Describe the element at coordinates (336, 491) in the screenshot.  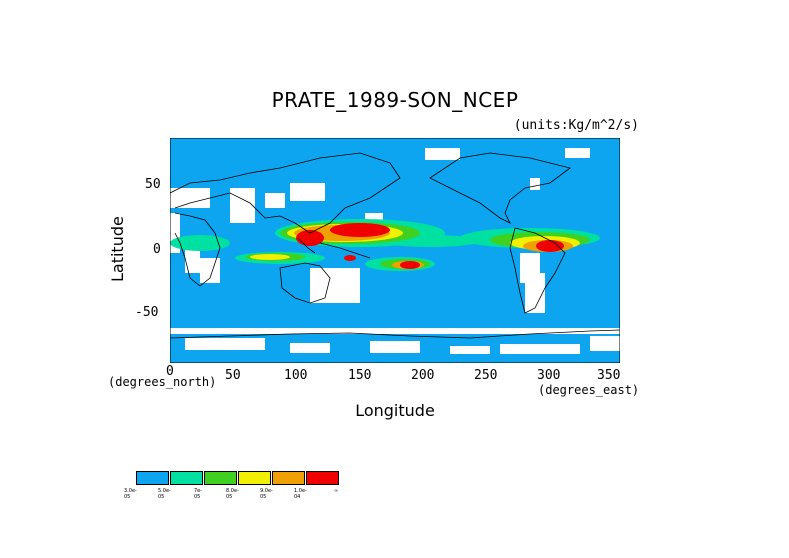
I see `legend-label: ∞` at that location.